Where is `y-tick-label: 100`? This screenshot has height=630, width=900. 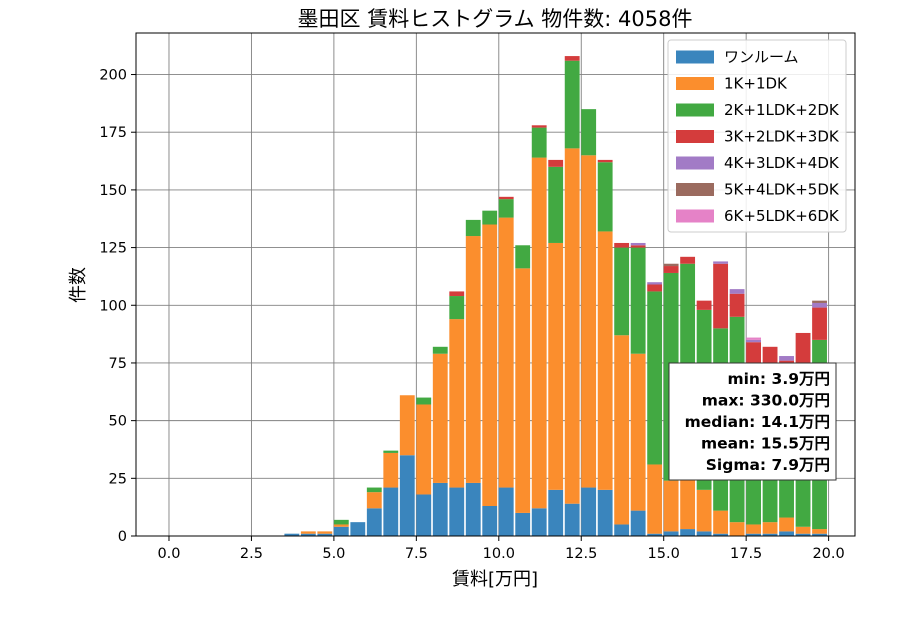 y-tick-label: 100 is located at coordinates (113, 306).